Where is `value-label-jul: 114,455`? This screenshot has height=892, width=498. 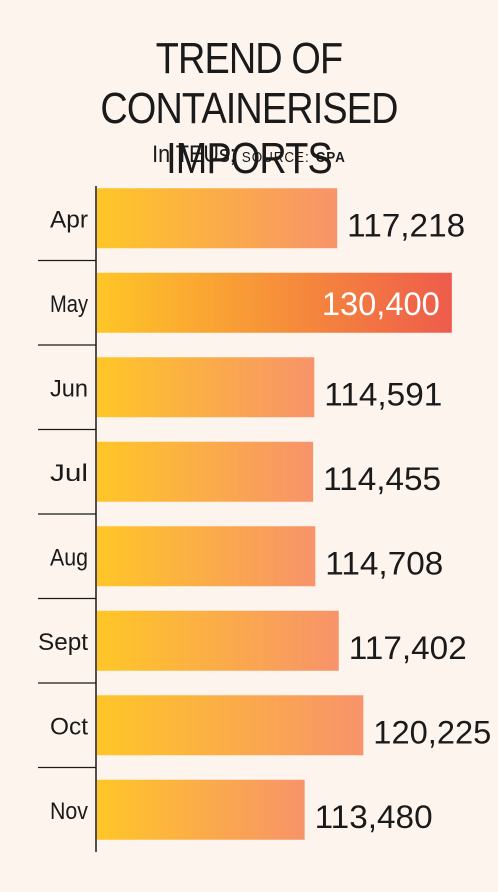 value-label-jul: 114,455 is located at coordinates (382, 479).